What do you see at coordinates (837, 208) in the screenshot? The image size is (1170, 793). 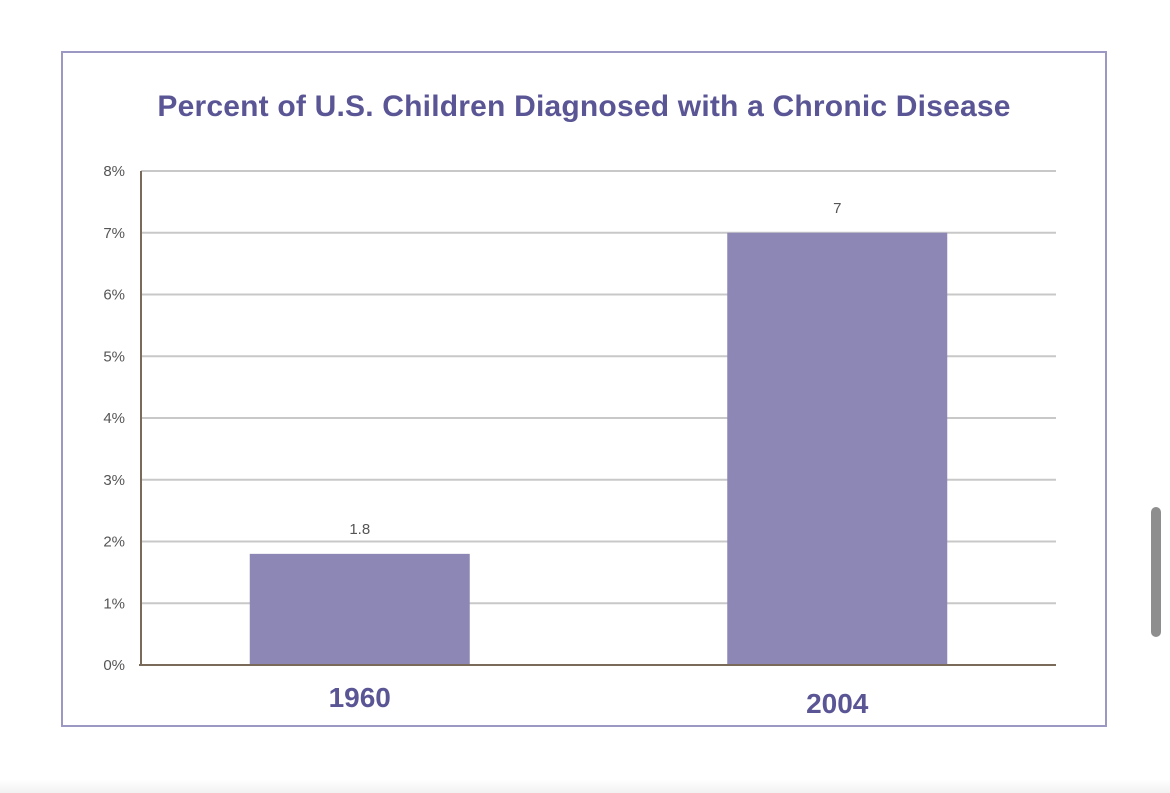 I see `data-label: 7` at bounding box center [837, 208].